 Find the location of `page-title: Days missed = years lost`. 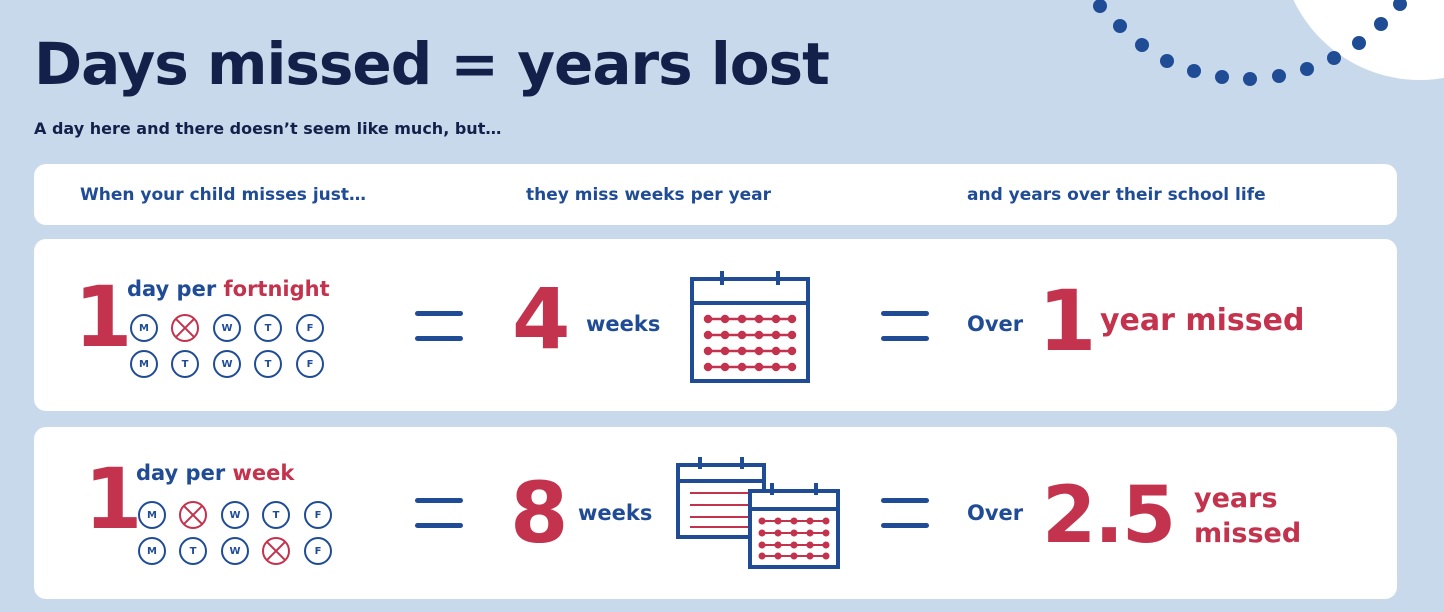

page-title: Days missed = years lost is located at coordinates (432, 64).